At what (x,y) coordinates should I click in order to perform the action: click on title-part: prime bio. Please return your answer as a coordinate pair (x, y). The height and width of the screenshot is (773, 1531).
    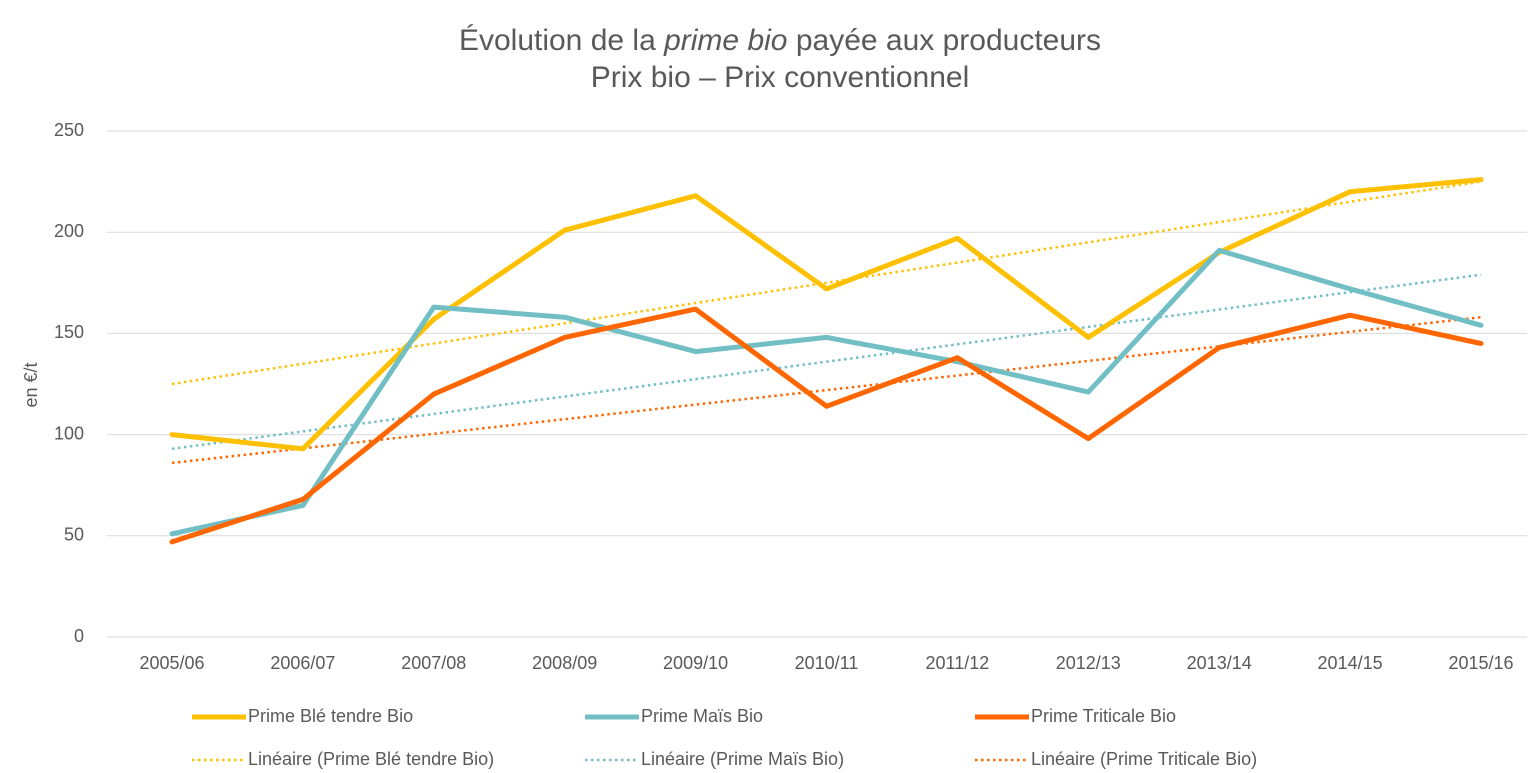
    Looking at the image, I should click on (725, 40).